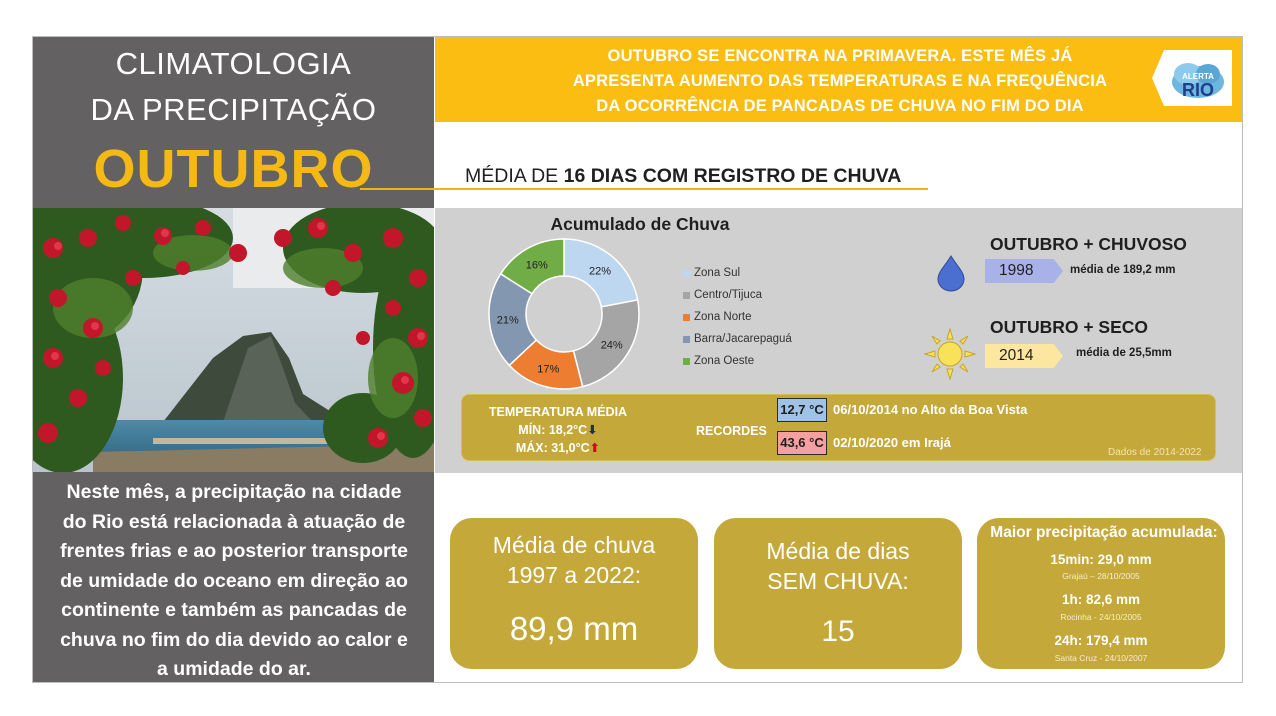 This screenshot has height=716, width=1276. I want to click on max-24h-place: Santa Cruz - 24/10/2007, so click(1101, 658).